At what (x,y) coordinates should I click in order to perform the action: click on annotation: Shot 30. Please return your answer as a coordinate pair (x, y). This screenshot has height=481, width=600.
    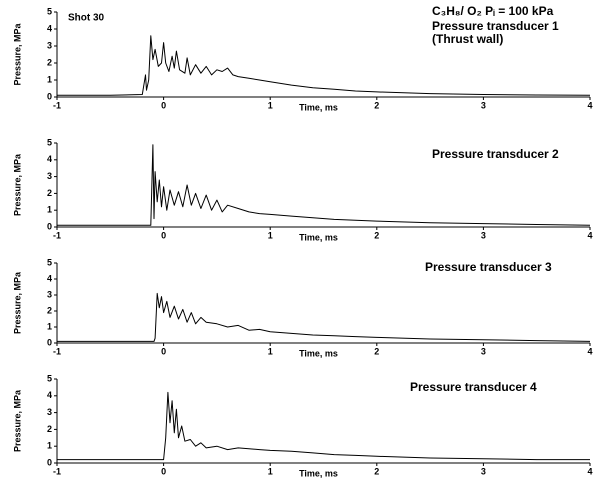
    Looking at the image, I should click on (86, 18).